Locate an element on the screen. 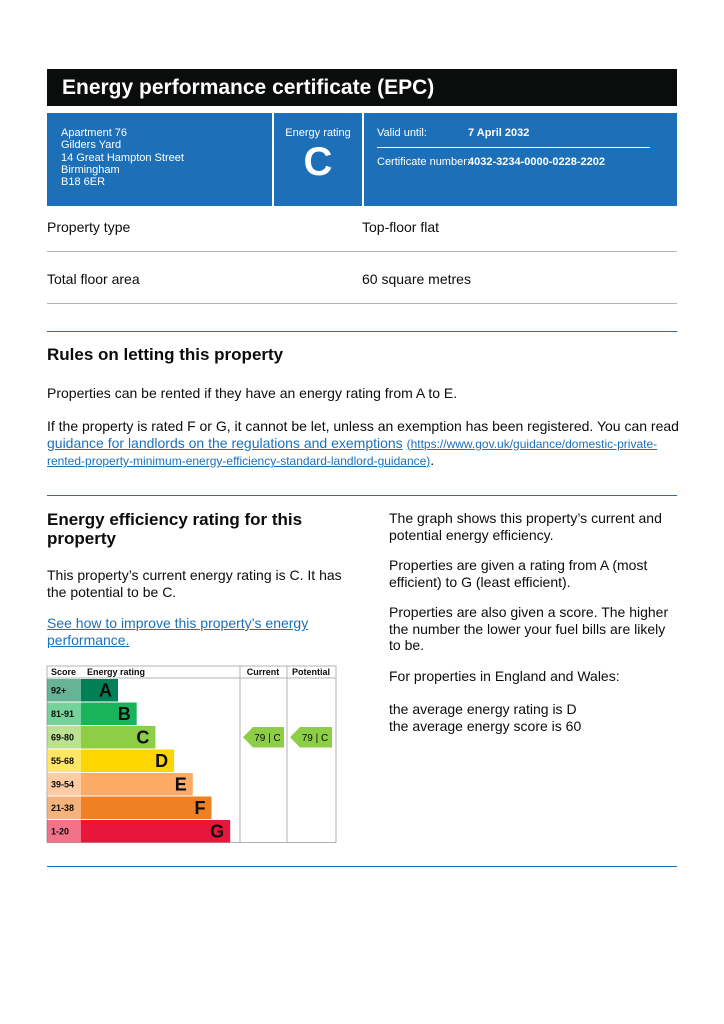 This screenshot has height=1024, width=724. column-header: Current is located at coordinates (263, 672).